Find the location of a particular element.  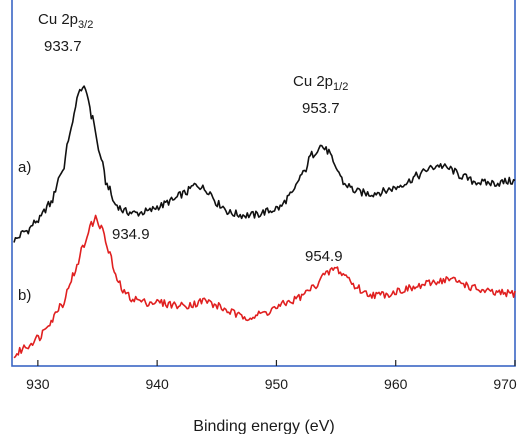

peak-value-a-933-7: 933.7 is located at coordinates (63, 46).